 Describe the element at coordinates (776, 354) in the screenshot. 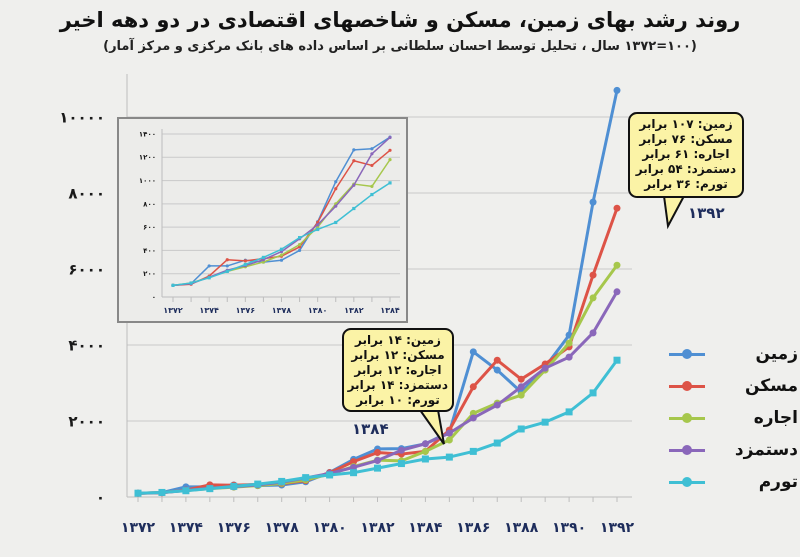

I see `legend-label: زمین` at that location.